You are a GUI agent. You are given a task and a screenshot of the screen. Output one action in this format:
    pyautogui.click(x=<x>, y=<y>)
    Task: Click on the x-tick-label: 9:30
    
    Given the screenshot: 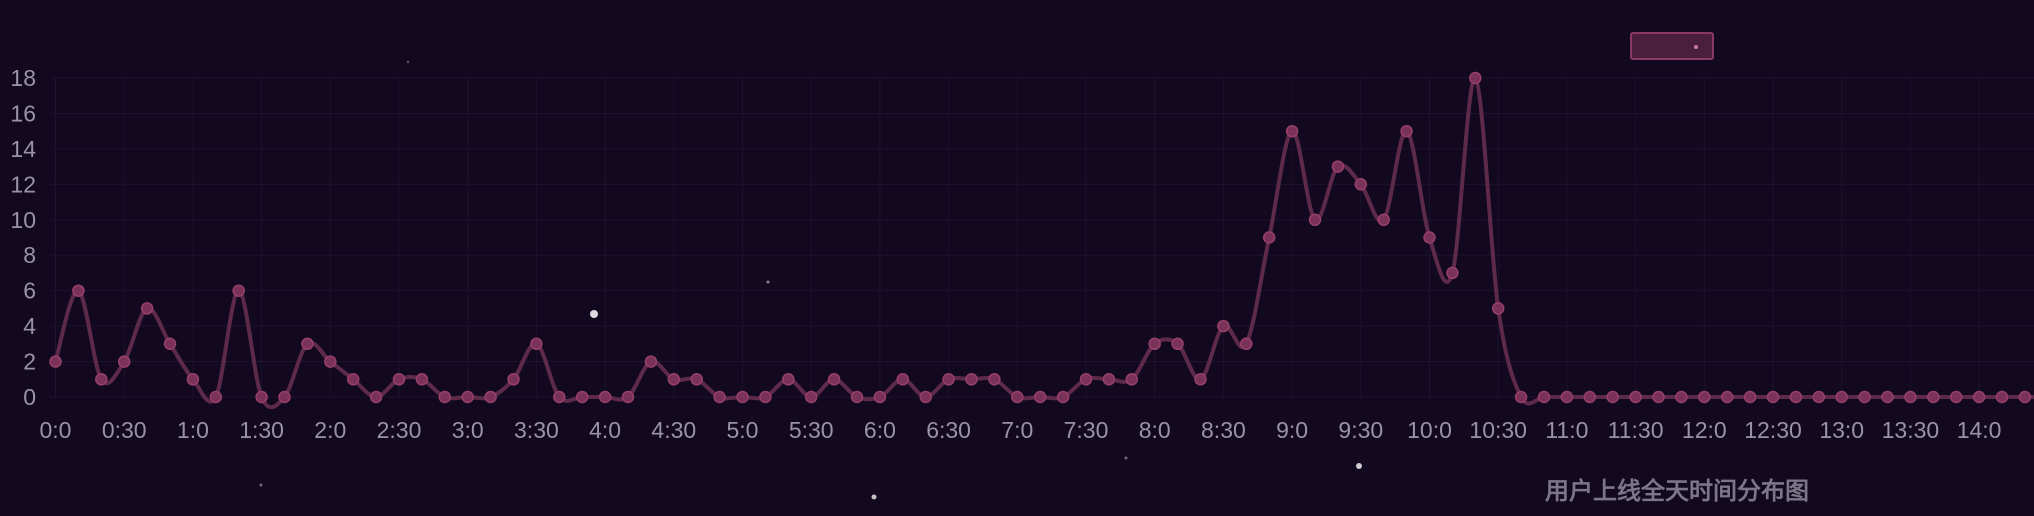 What is the action you would take?
    pyautogui.click(x=1360, y=430)
    